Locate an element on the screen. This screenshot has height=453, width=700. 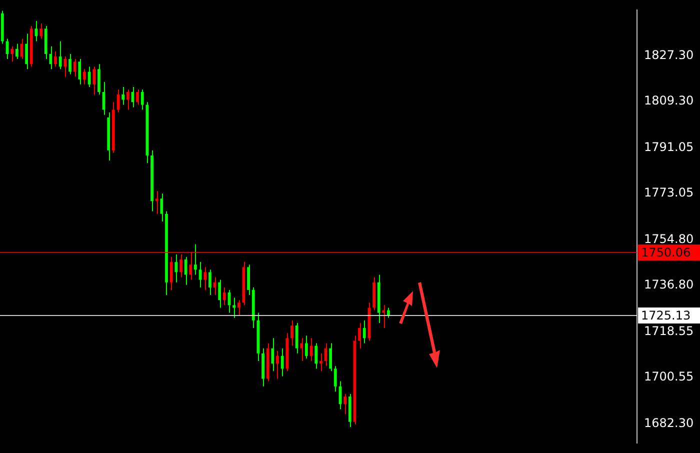
y-tick-label: 1736.80 is located at coordinates (669, 285).